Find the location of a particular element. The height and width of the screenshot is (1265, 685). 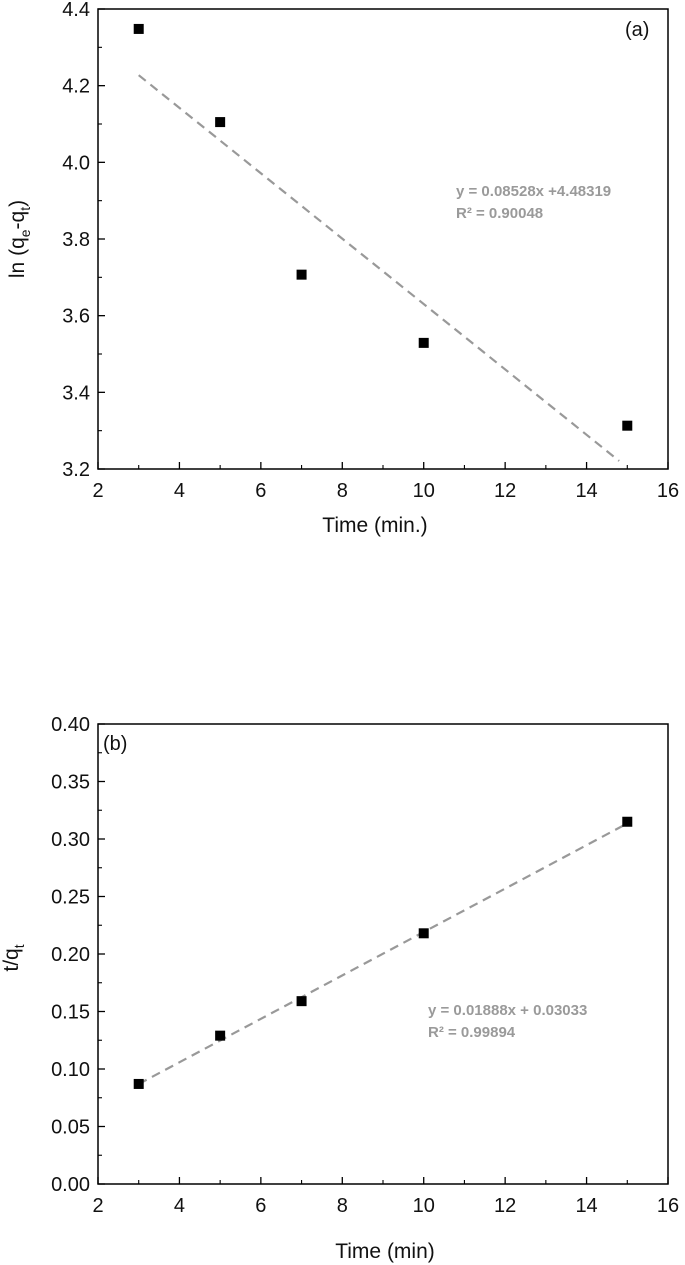

y-axis-title-base: ln (q is located at coordinates (17, 257).